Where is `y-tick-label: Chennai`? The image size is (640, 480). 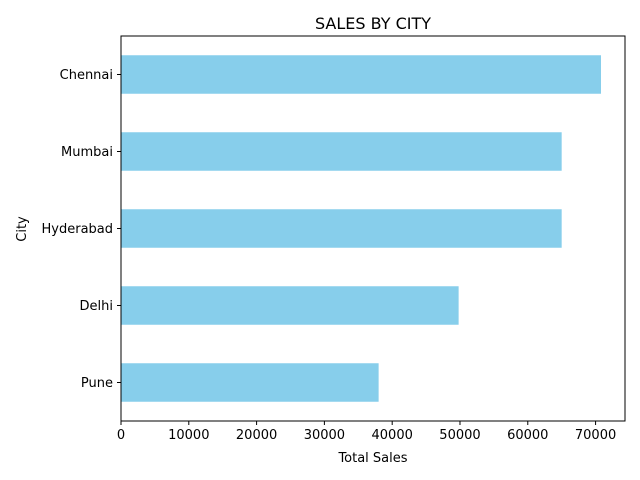 y-tick-label: Chennai is located at coordinates (86, 75).